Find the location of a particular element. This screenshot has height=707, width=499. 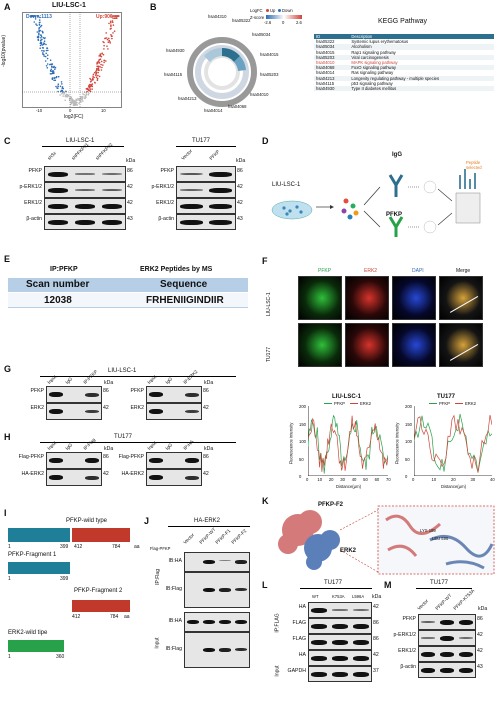

i-erk-title: ERK2-wild tipe is located at coordinates (28, 633).